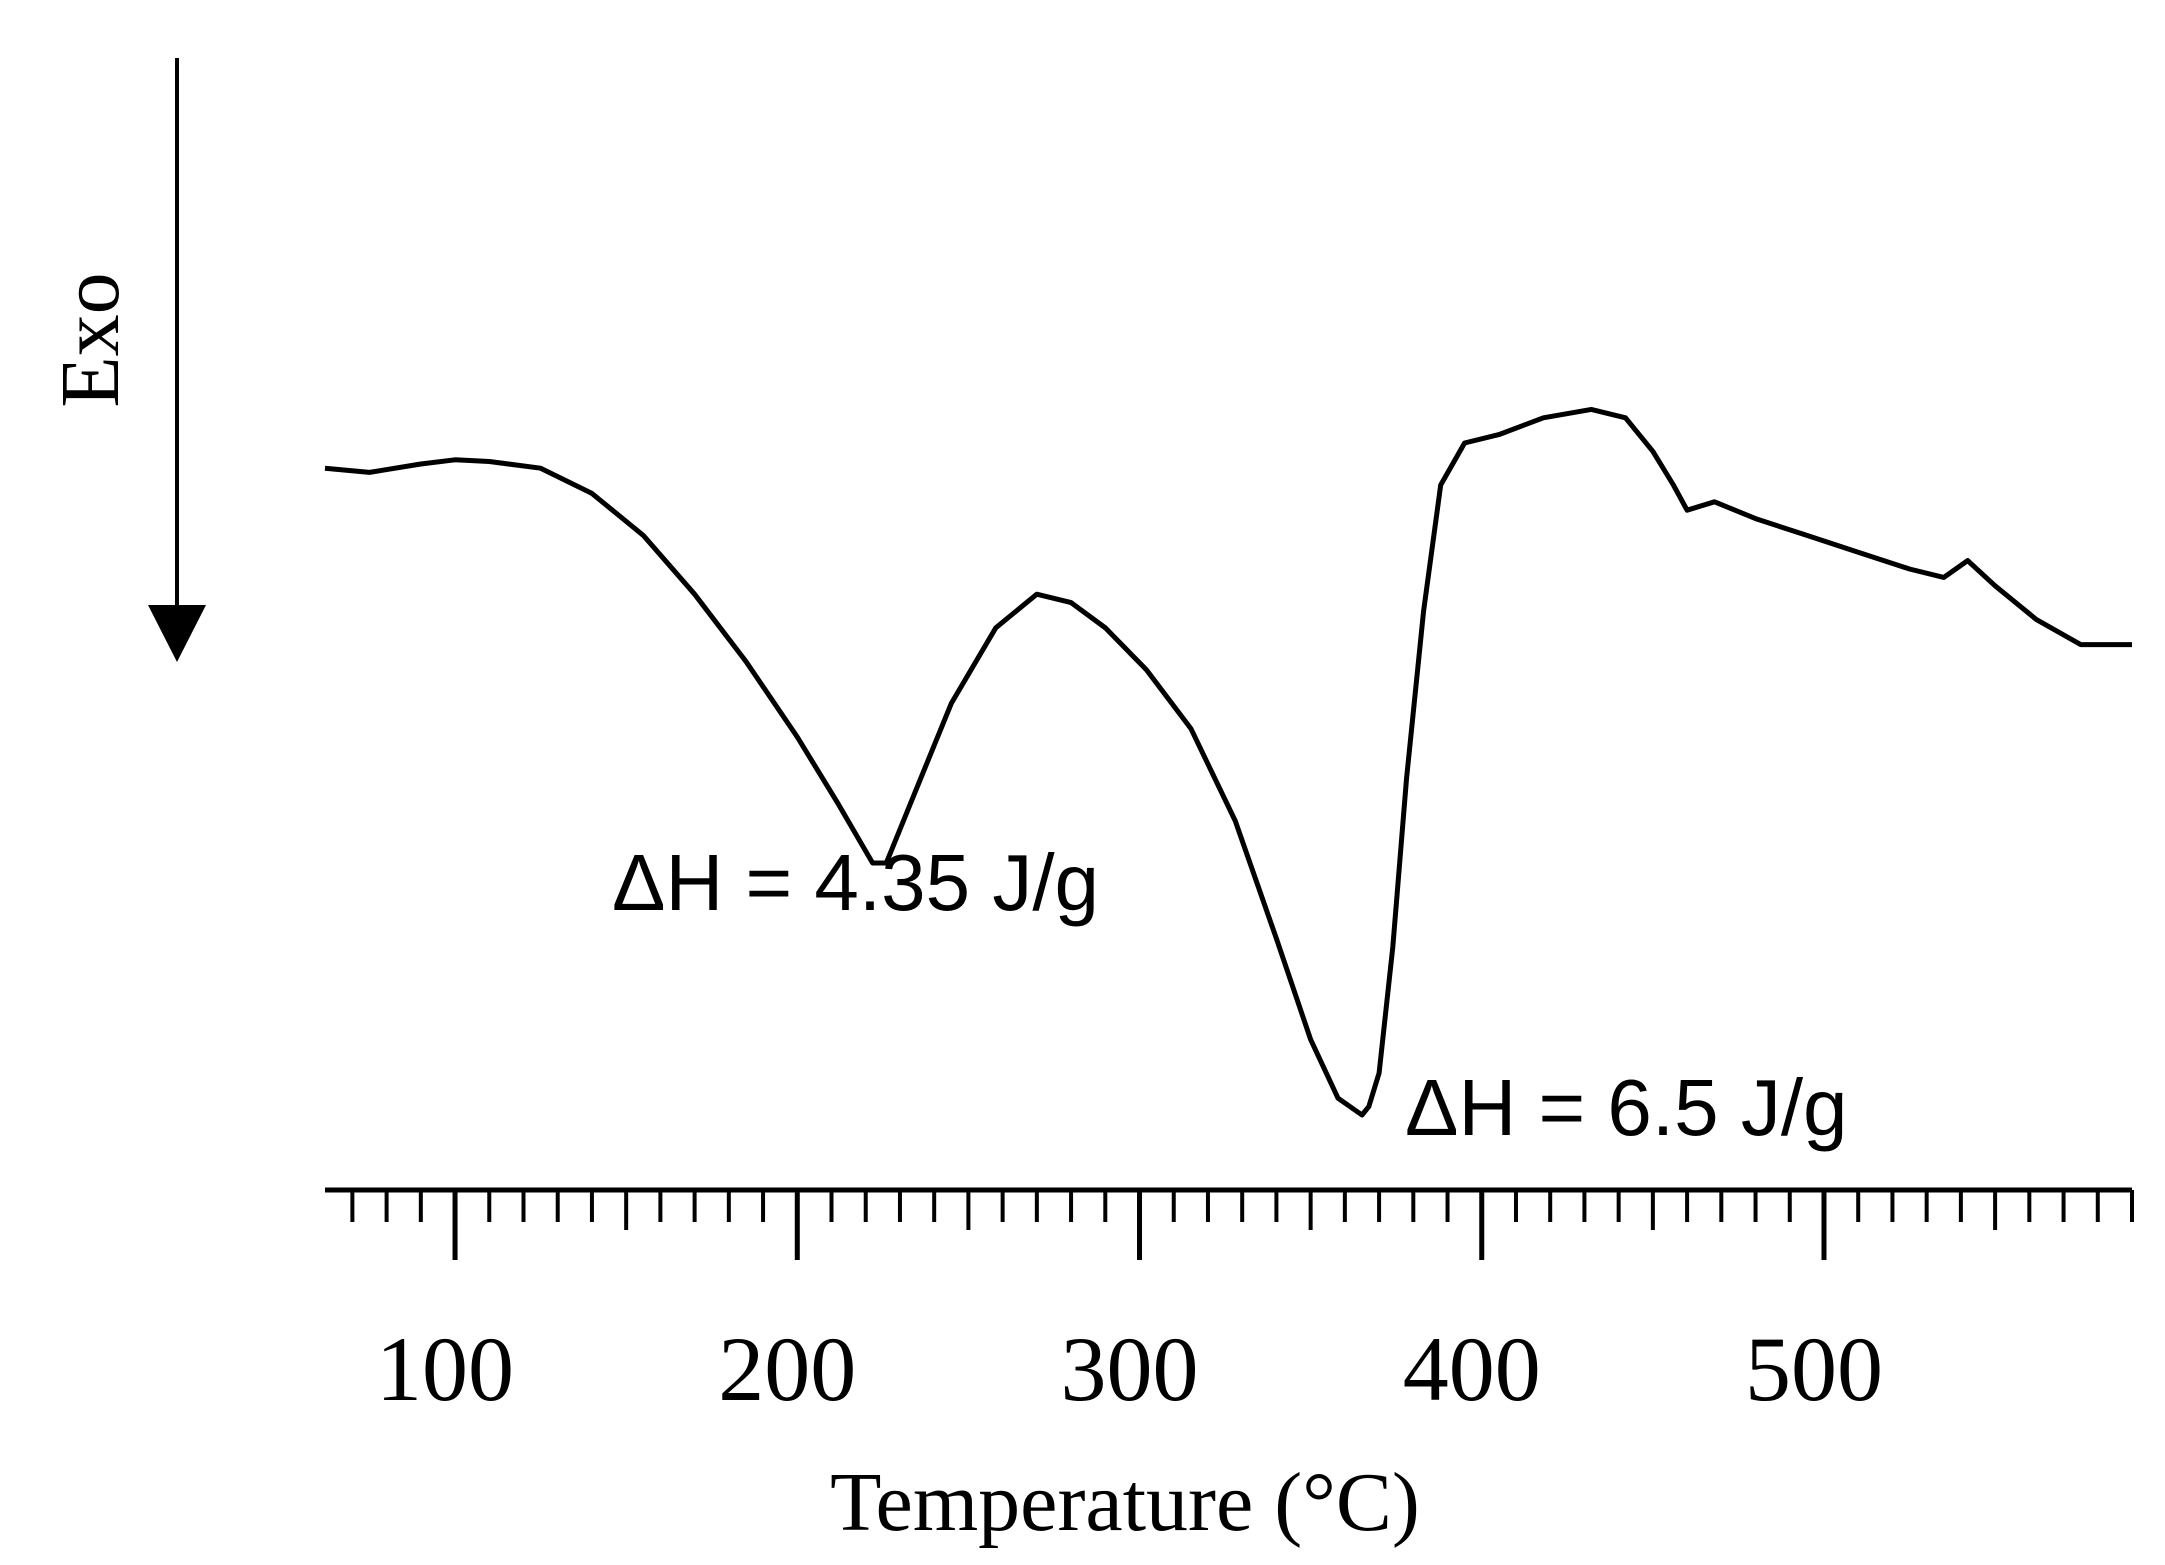 This screenshot has height=1565, width=2165. Describe the element at coordinates (787, 1369) in the screenshot. I see `x-tick-label-200: 200` at that location.